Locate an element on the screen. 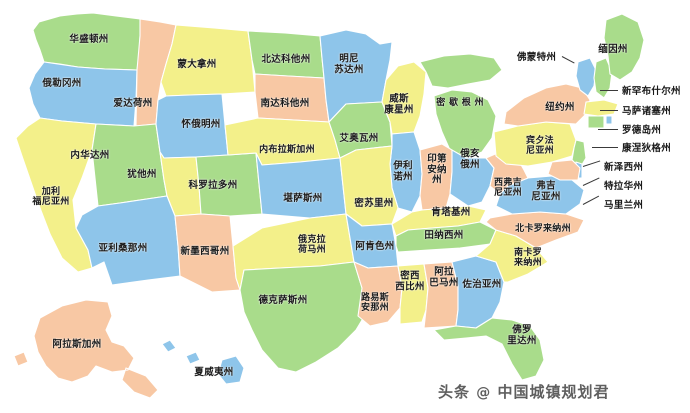 The image size is (690, 413). state-shape-georgia is located at coordinates (478, 292).